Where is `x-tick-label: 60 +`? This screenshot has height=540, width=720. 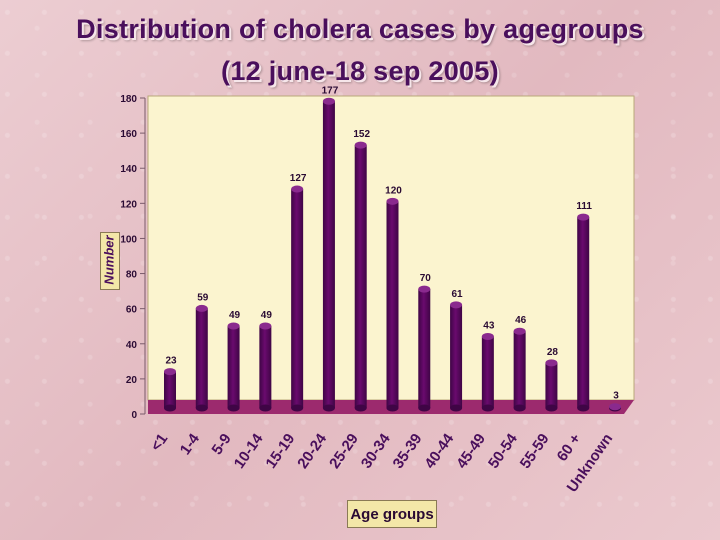
x-tick-label: 60 + is located at coordinates (569, 447).